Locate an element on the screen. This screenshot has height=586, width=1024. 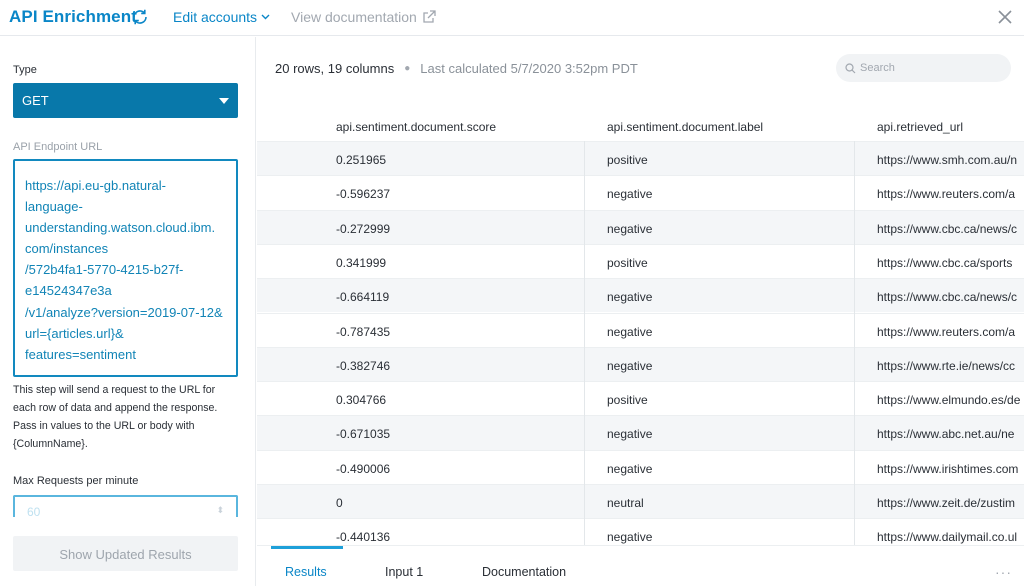
score-cell: 0.304766 is located at coordinates (361, 400).